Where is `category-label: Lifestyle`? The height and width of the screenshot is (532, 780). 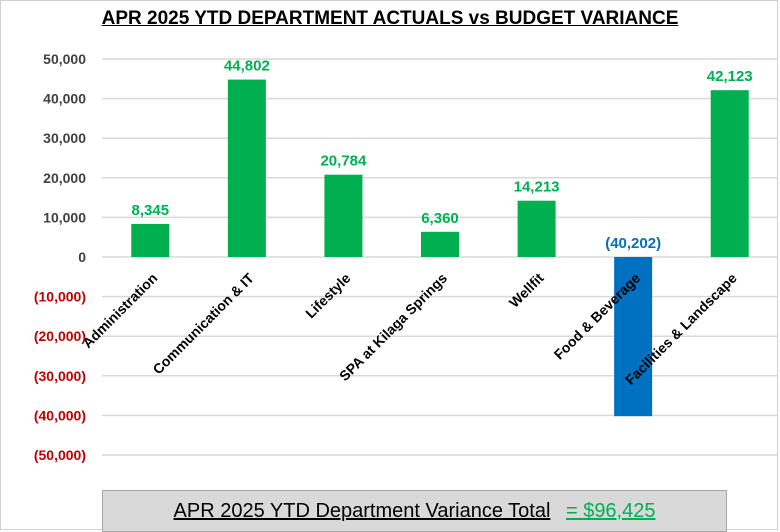 category-label: Lifestyle is located at coordinates (328, 296).